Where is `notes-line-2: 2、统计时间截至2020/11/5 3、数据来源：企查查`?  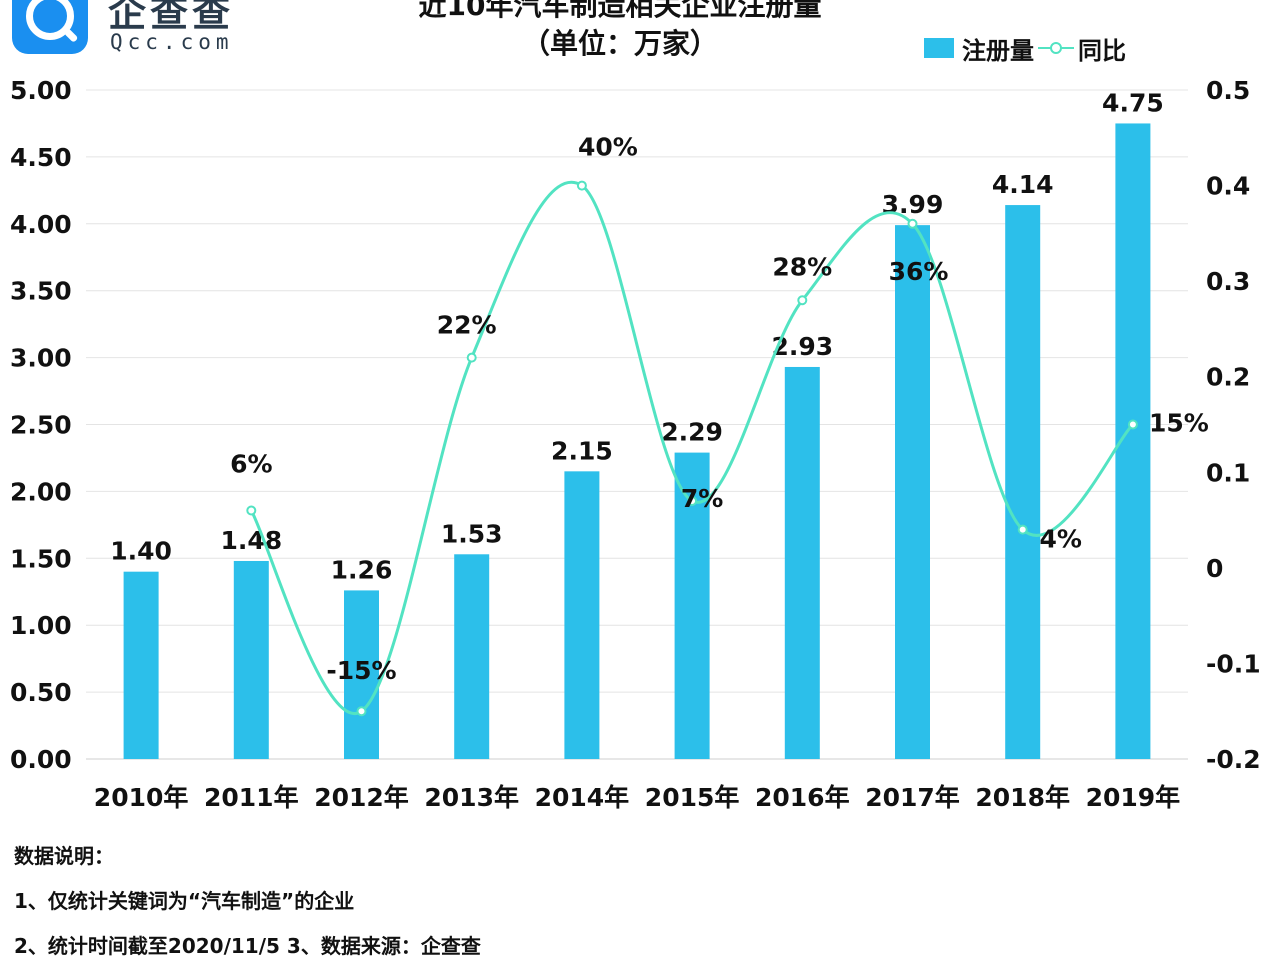
notes-line-2: 2、统计时间截至2020/11/5 3、数据来源：企查查 is located at coordinates (247, 946).